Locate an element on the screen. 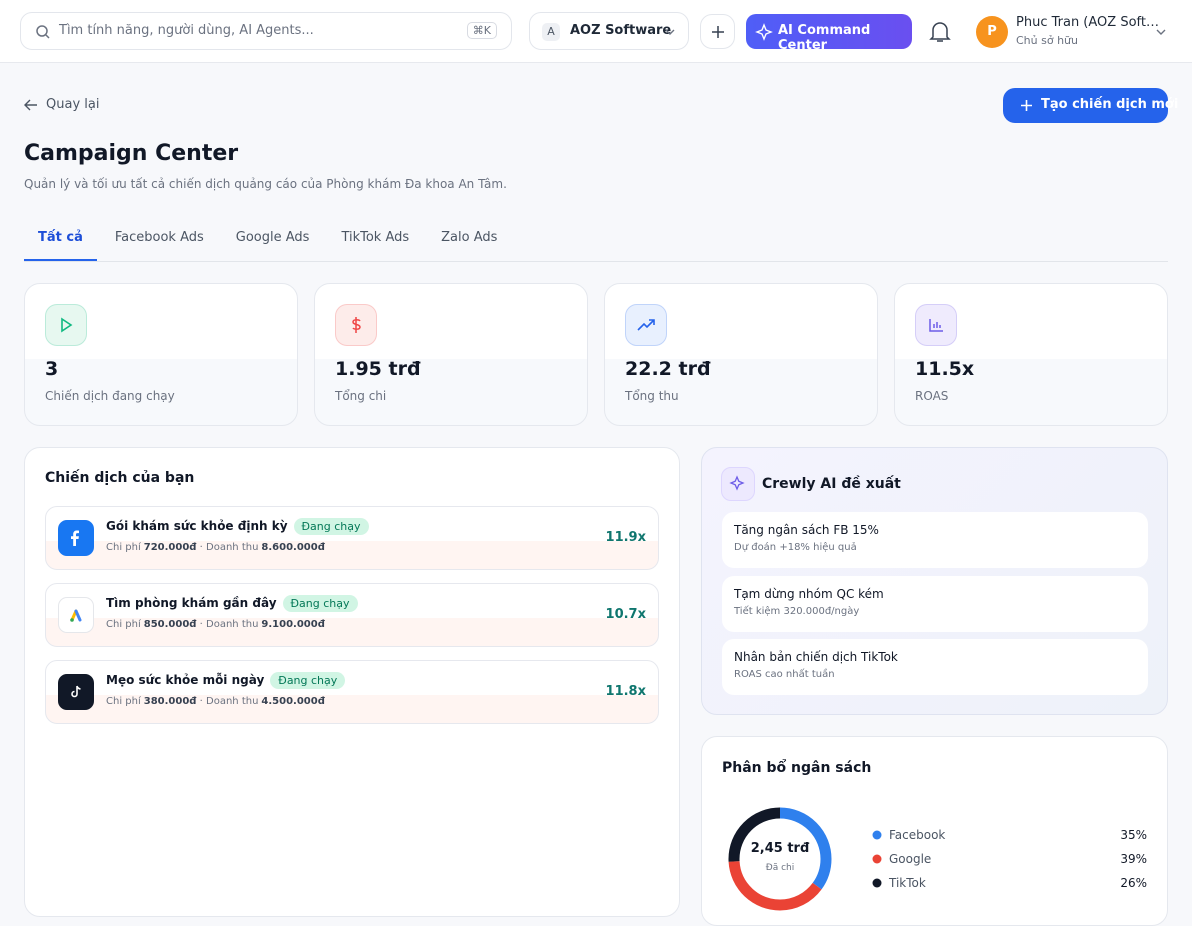 This screenshot has height=926, width=1192. tab: Facebook Ads is located at coordinates (159, 237).